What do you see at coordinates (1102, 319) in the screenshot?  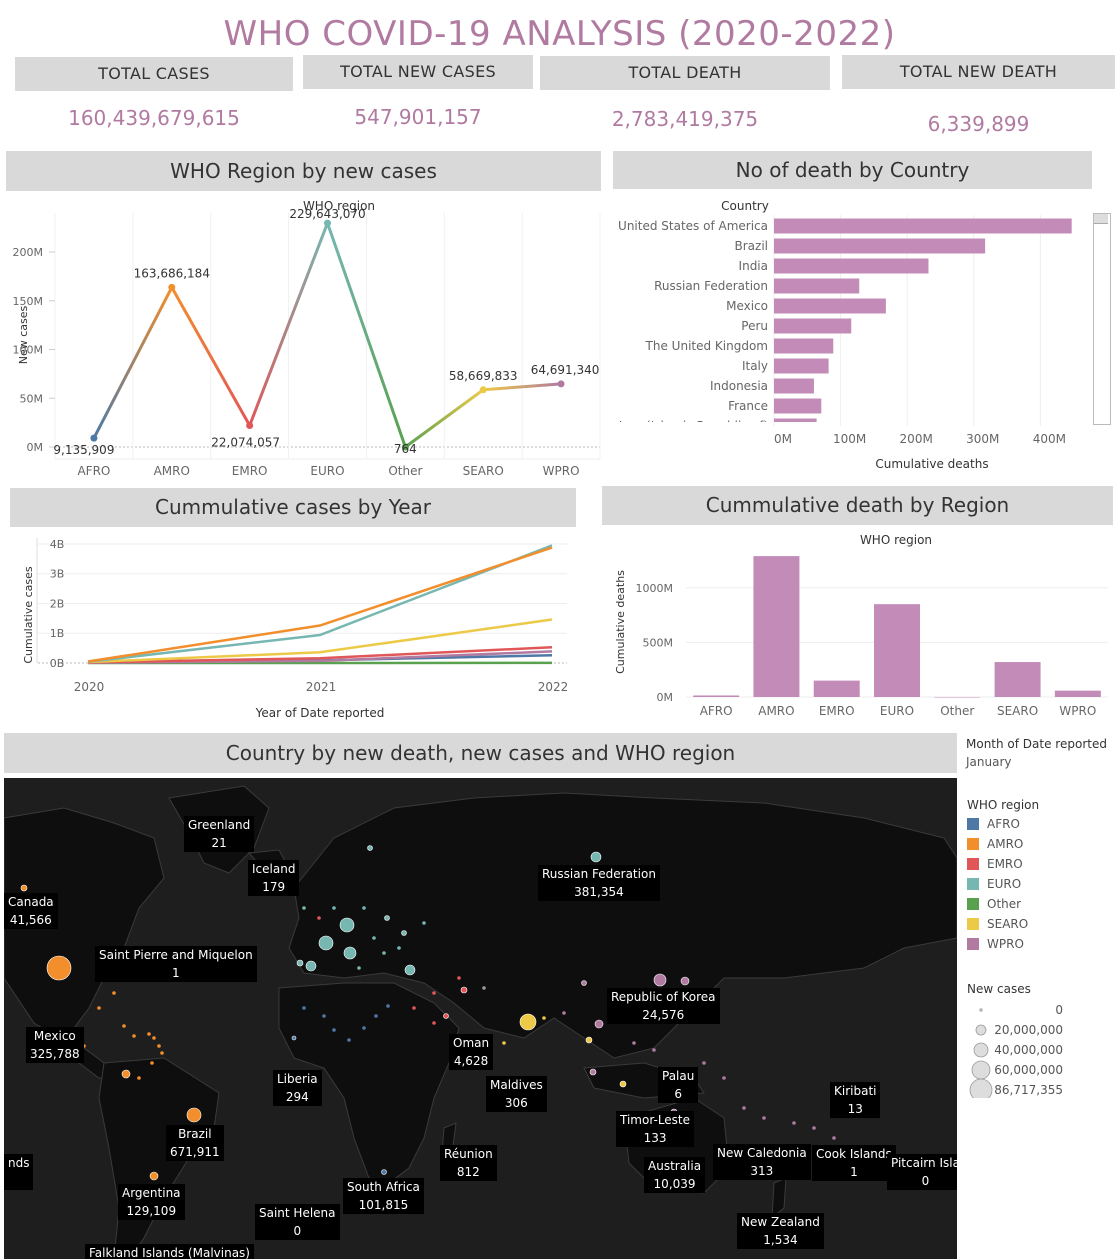 I see `country-list-scrollbar` at bounding box center [1102, 319].